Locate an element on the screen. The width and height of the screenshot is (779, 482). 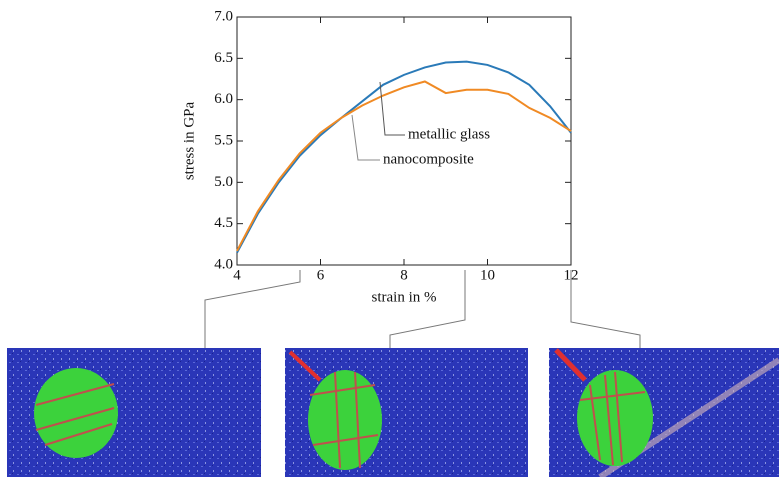
x-tick-label: 10 is located at coordinates (487, 275).